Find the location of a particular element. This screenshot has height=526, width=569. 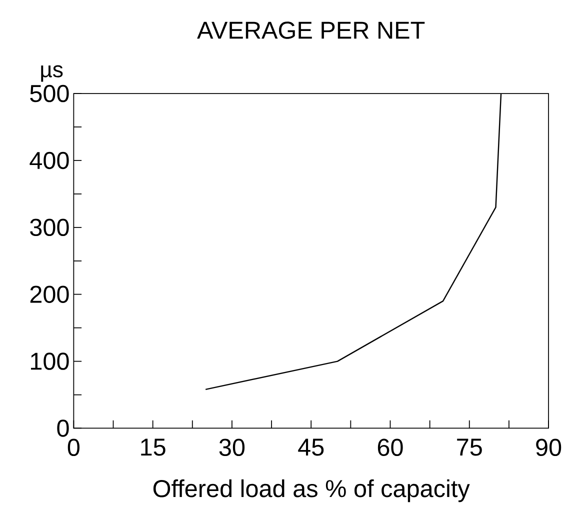

x-tick-label: 90 is located at coordinates (549, 447).